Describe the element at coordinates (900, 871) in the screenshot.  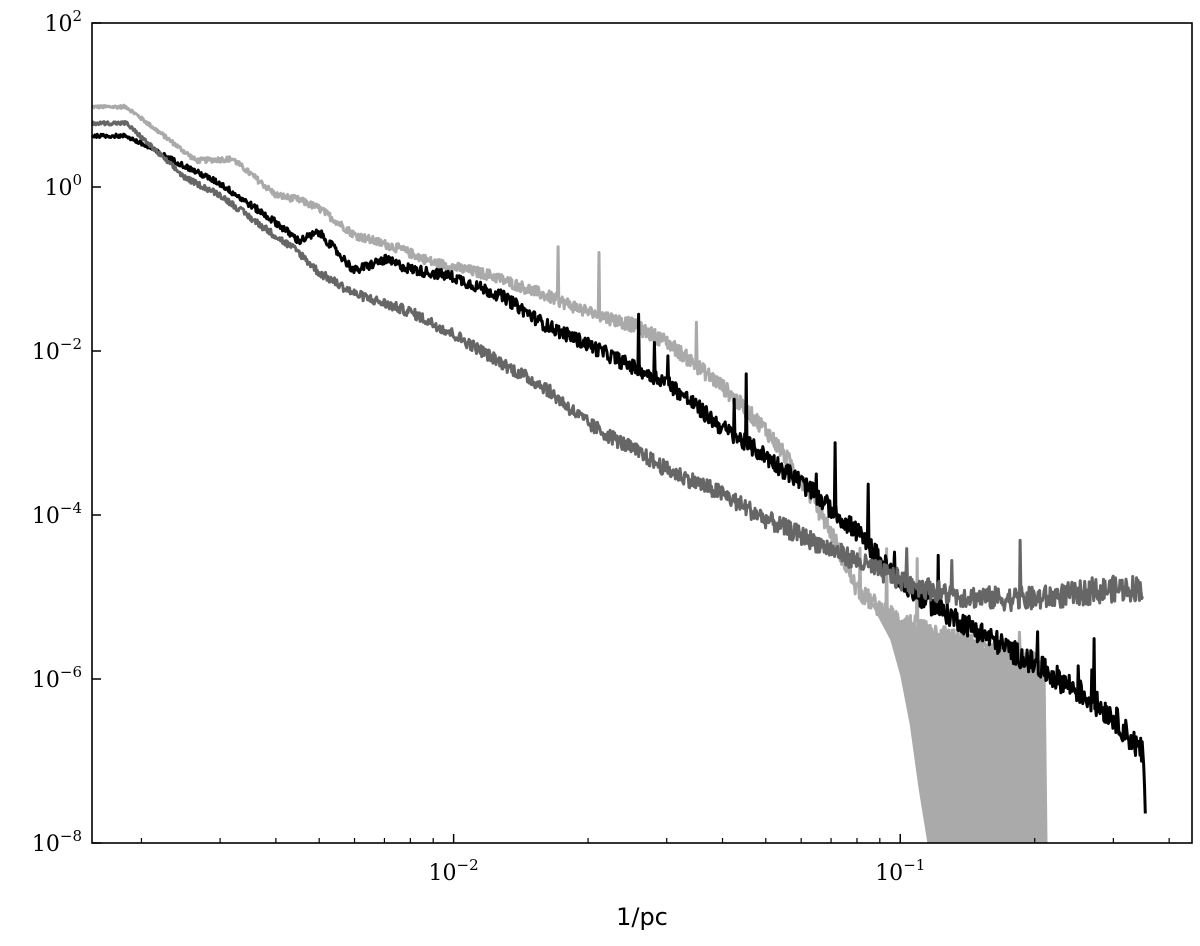
I see `x-tick-label: 10⁻¹` at that location.